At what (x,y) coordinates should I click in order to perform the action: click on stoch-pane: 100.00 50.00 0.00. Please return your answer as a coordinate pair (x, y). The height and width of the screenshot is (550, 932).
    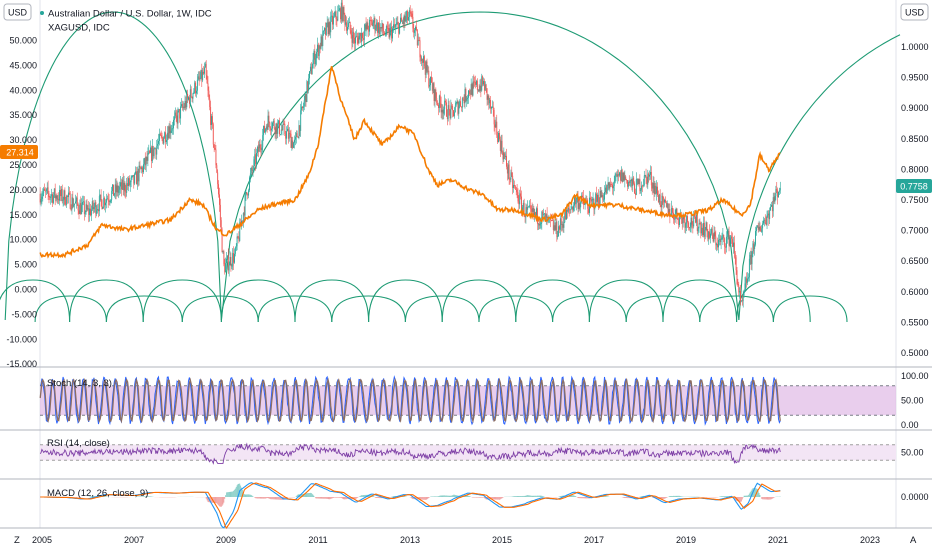
    Looking at the image, I should click on (484, 400).